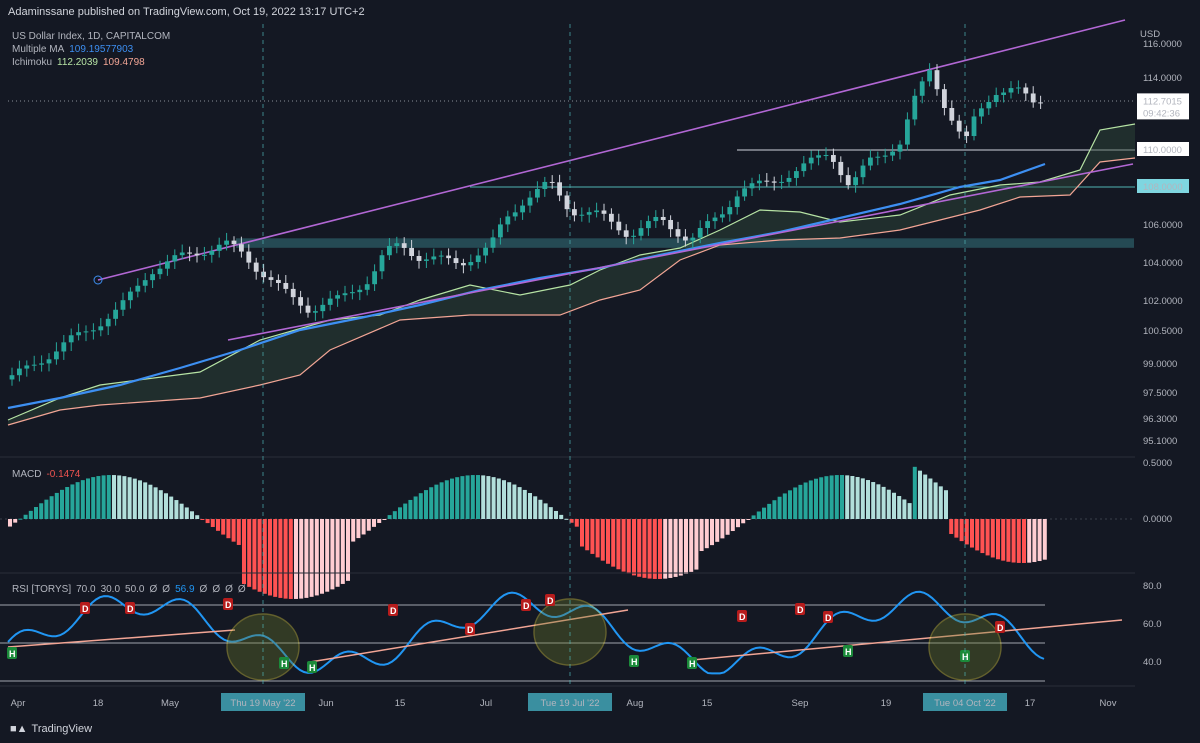  I want to click on rsi-label: RSI [TORYS], so click(42, 589).